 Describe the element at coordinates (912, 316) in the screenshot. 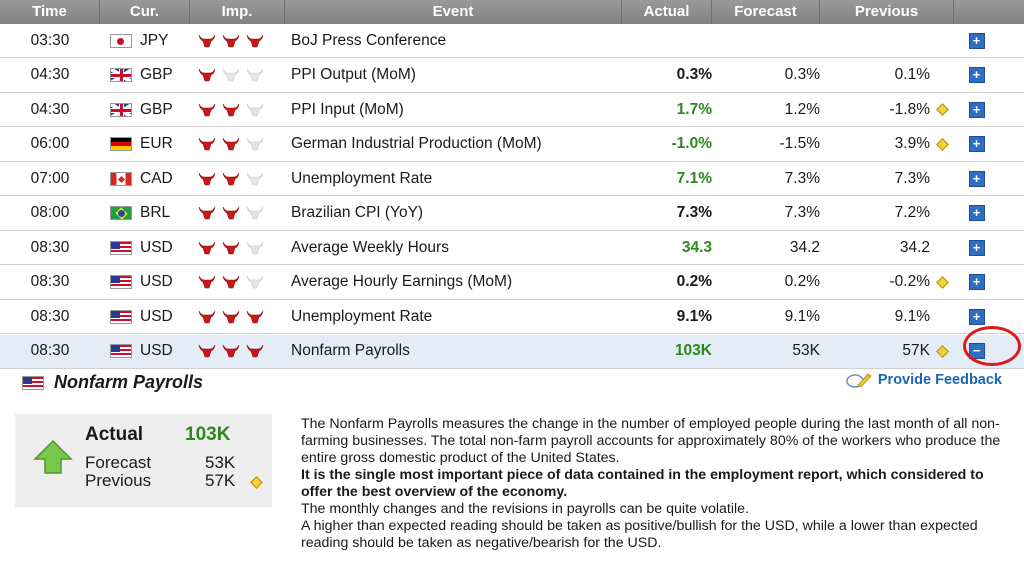

I see `row-previous: 9.1%` at that location.